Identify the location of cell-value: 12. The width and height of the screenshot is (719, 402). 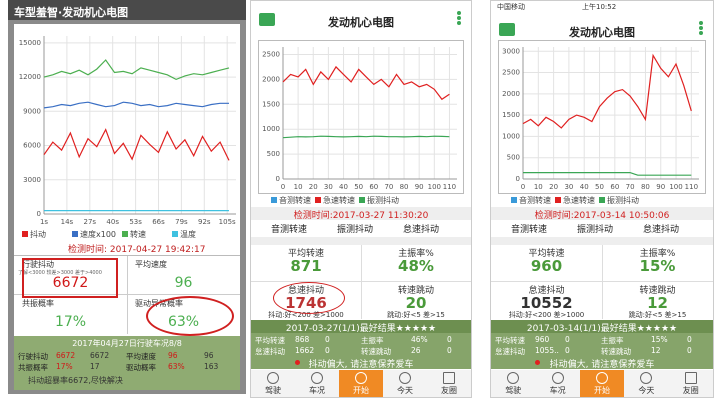
(657, 303).